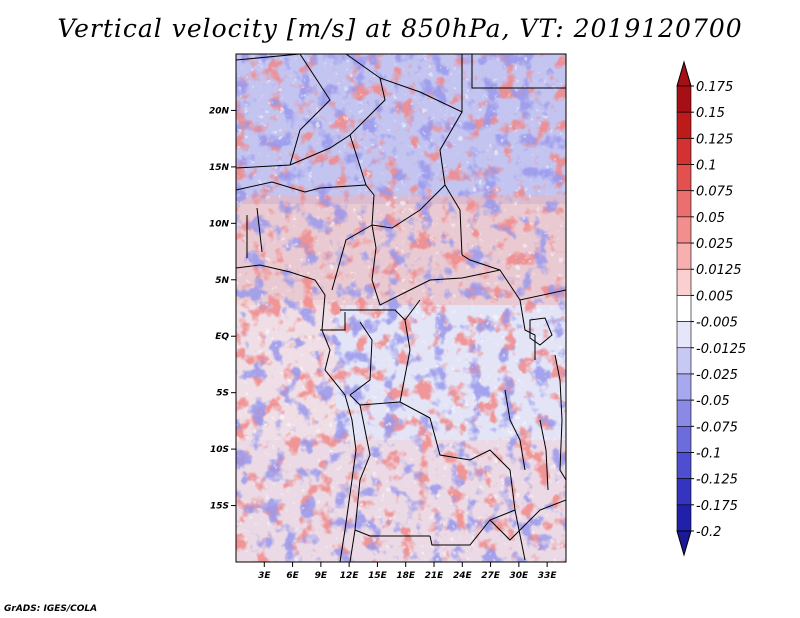 Image resolution: width=800 pixels, height=618 pixels. What do you see at coordinates (219, 450) in the screenshot?
I see `lat-tick-label: 10S` at bounding box center [219, 450].